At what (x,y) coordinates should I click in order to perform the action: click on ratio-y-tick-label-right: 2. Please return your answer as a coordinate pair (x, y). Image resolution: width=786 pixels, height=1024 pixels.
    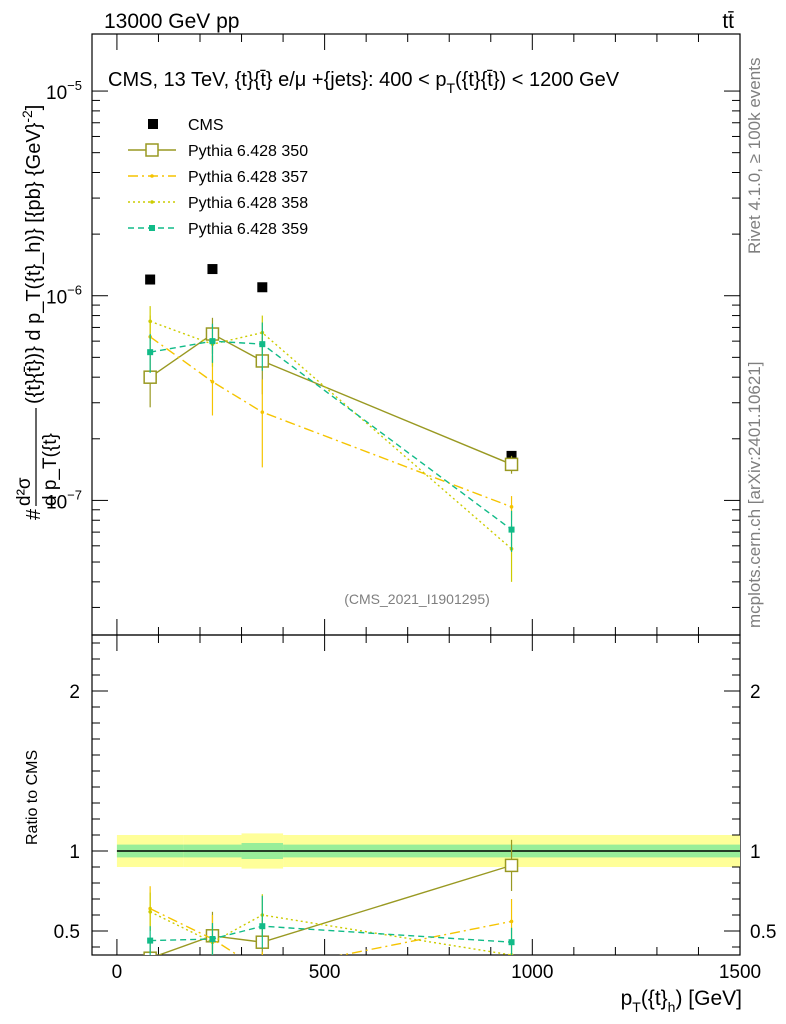
    Looking at the image, I should click on (755, 692).